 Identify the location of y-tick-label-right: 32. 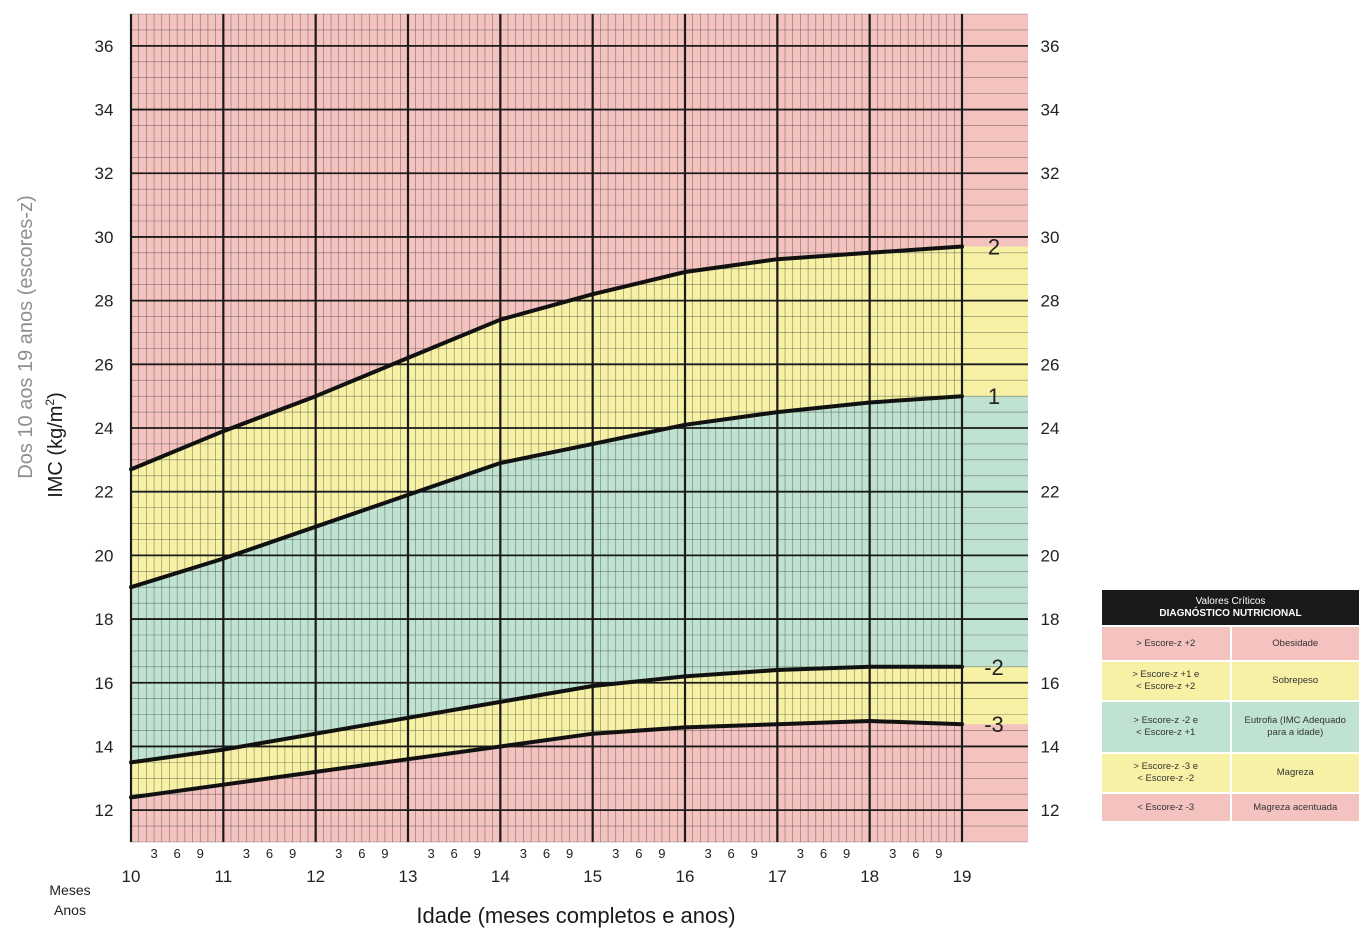
(1050, 173).